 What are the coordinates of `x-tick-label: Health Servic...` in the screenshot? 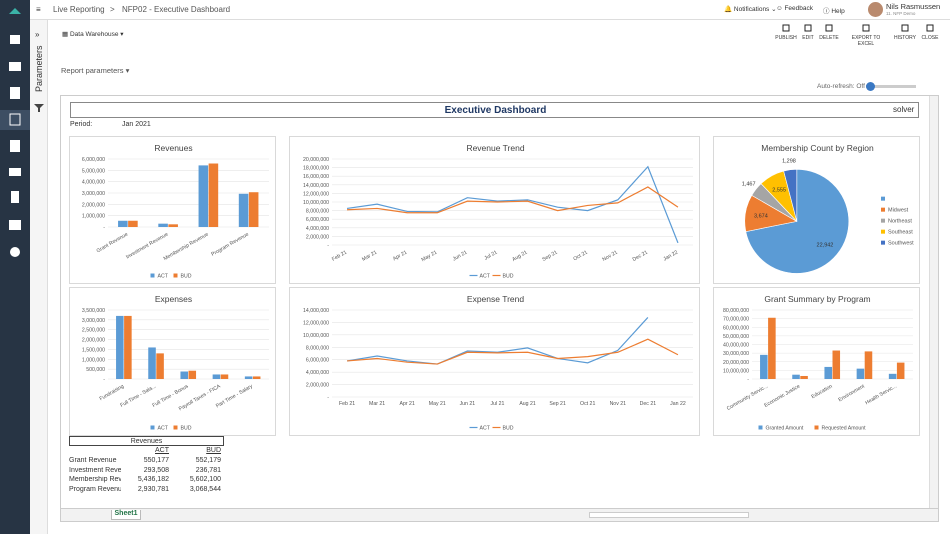 It's located at (880, 395).